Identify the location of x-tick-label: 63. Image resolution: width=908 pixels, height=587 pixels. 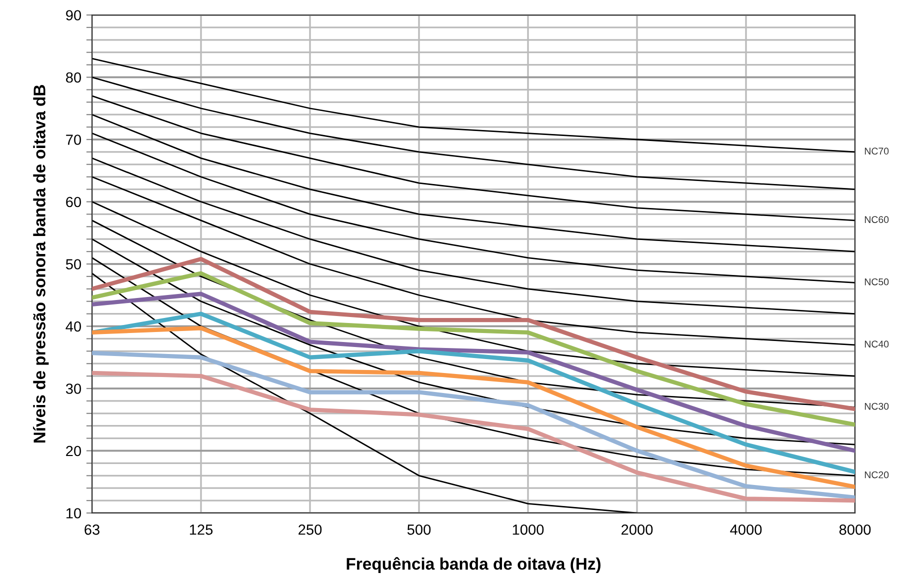
(92, 529).